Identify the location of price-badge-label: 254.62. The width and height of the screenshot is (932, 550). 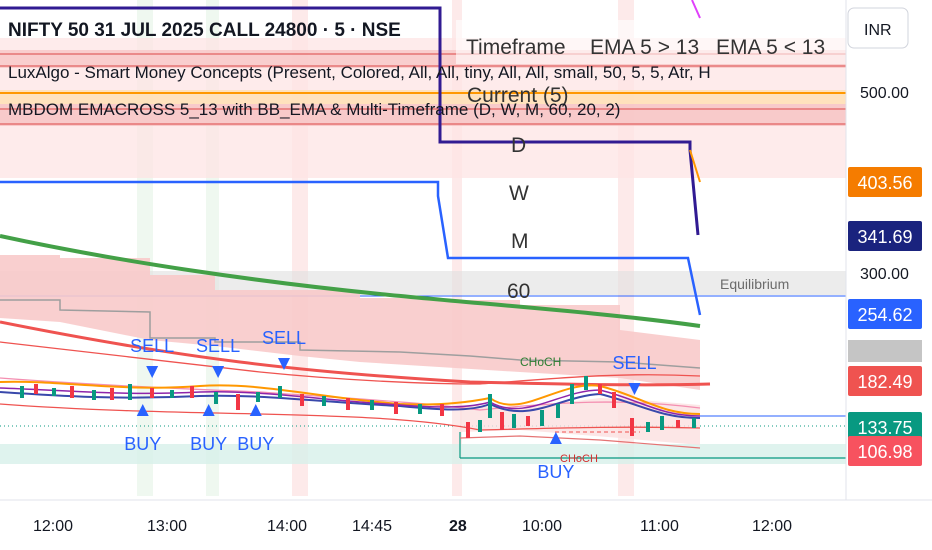
(884, 315).